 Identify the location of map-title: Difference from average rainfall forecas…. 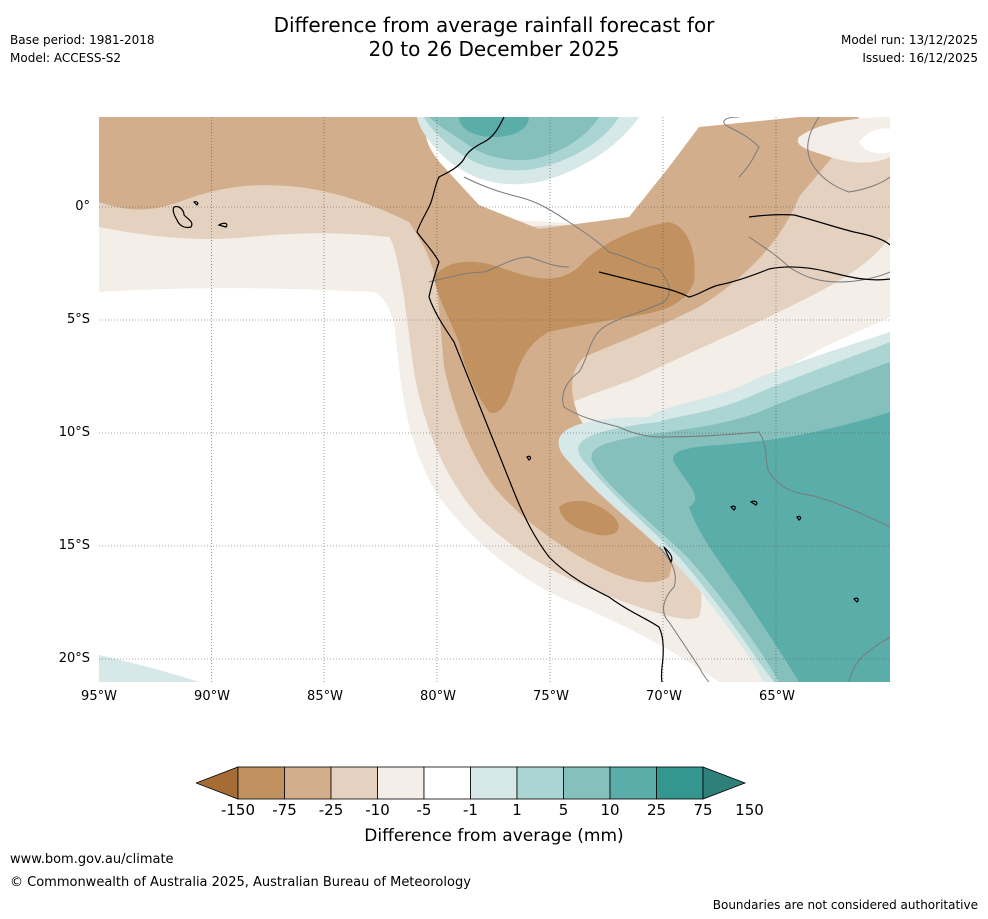
(494, 37).